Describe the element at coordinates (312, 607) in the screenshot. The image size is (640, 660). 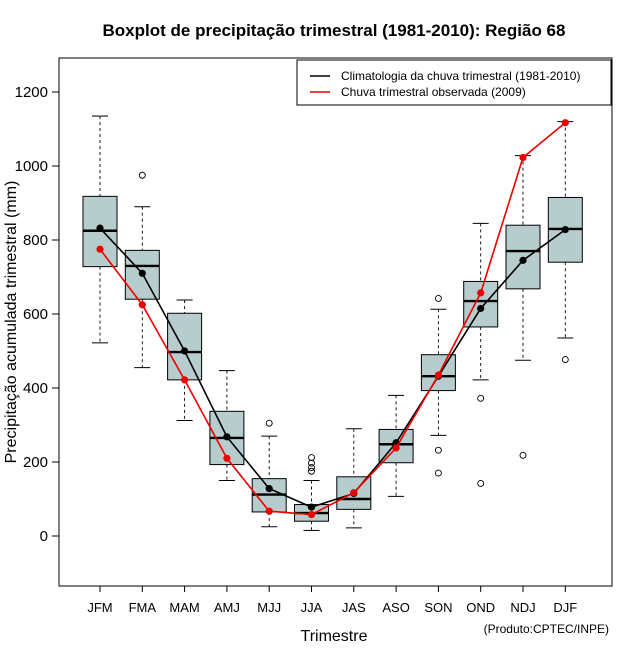
I see `x-tick-label: JJA` at that location.